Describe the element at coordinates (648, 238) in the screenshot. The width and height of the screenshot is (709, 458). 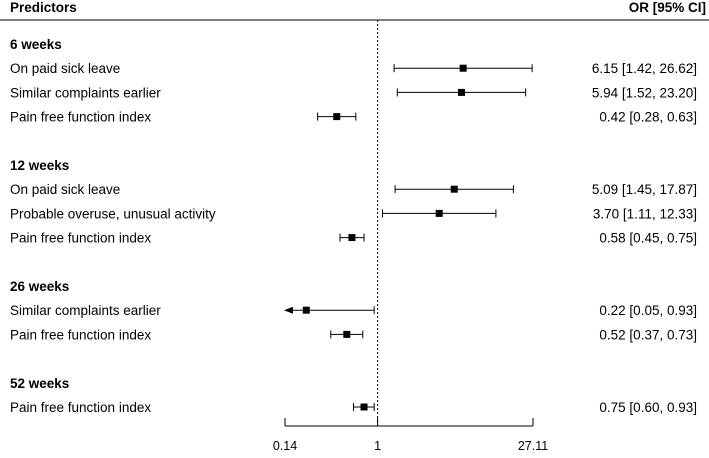
I see `row-estimate-text: 0.58 [0.45, 0.75]` at that location.